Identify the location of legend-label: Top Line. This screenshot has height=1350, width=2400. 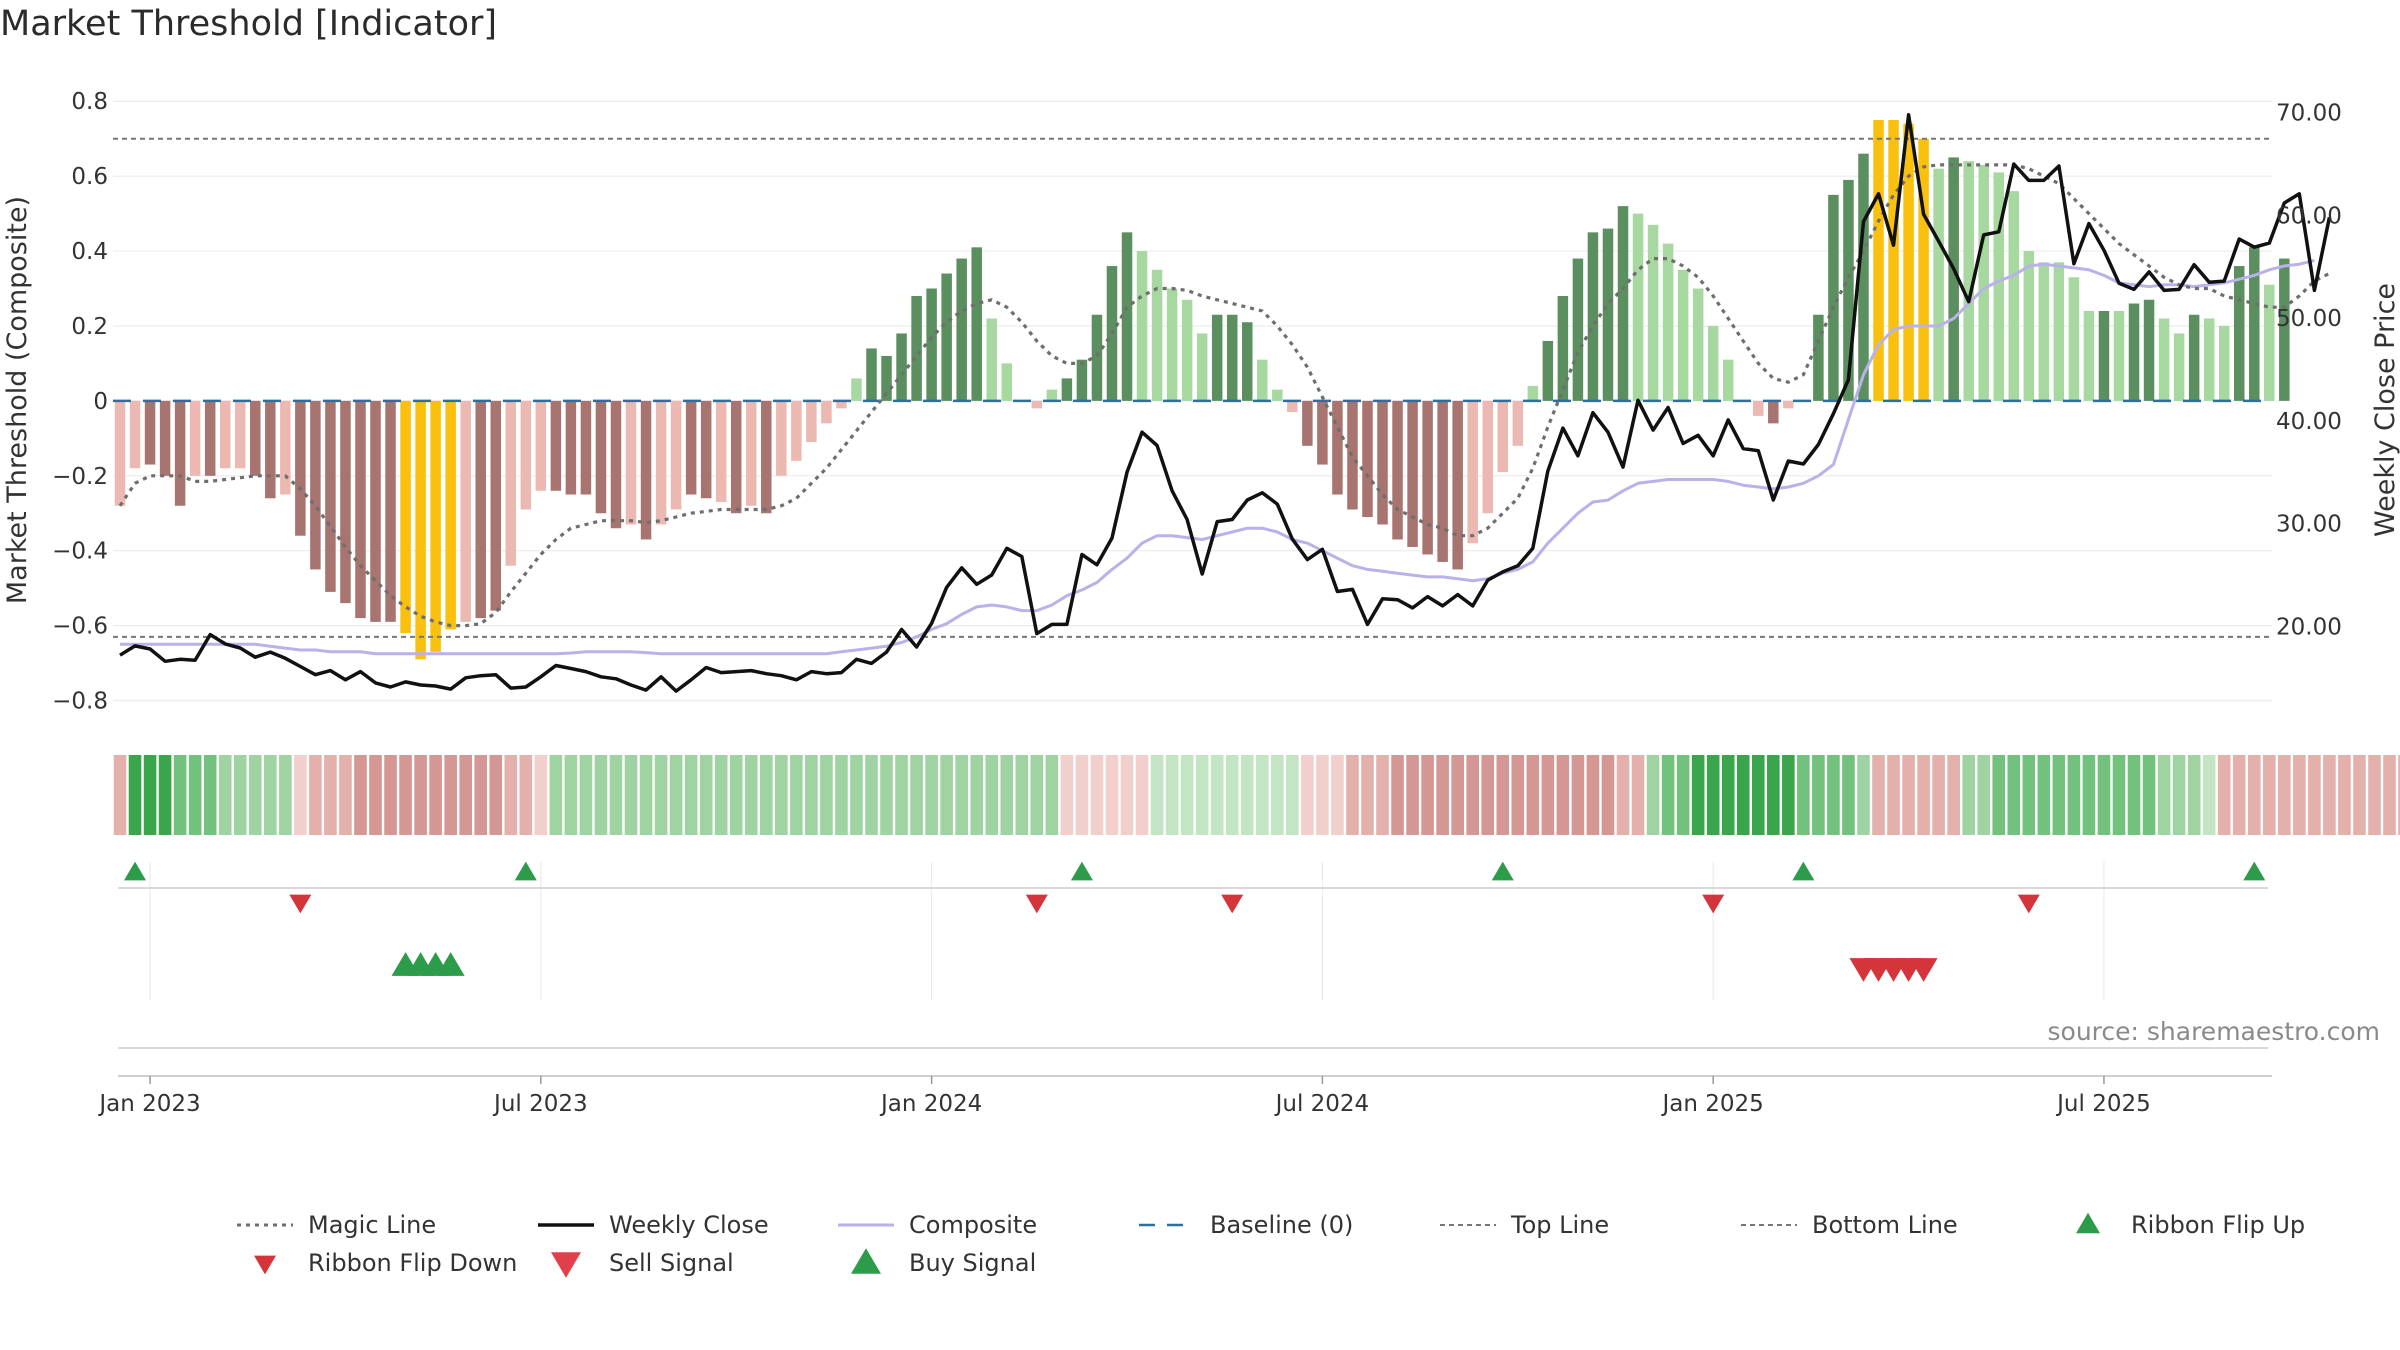
(1559, 1225).